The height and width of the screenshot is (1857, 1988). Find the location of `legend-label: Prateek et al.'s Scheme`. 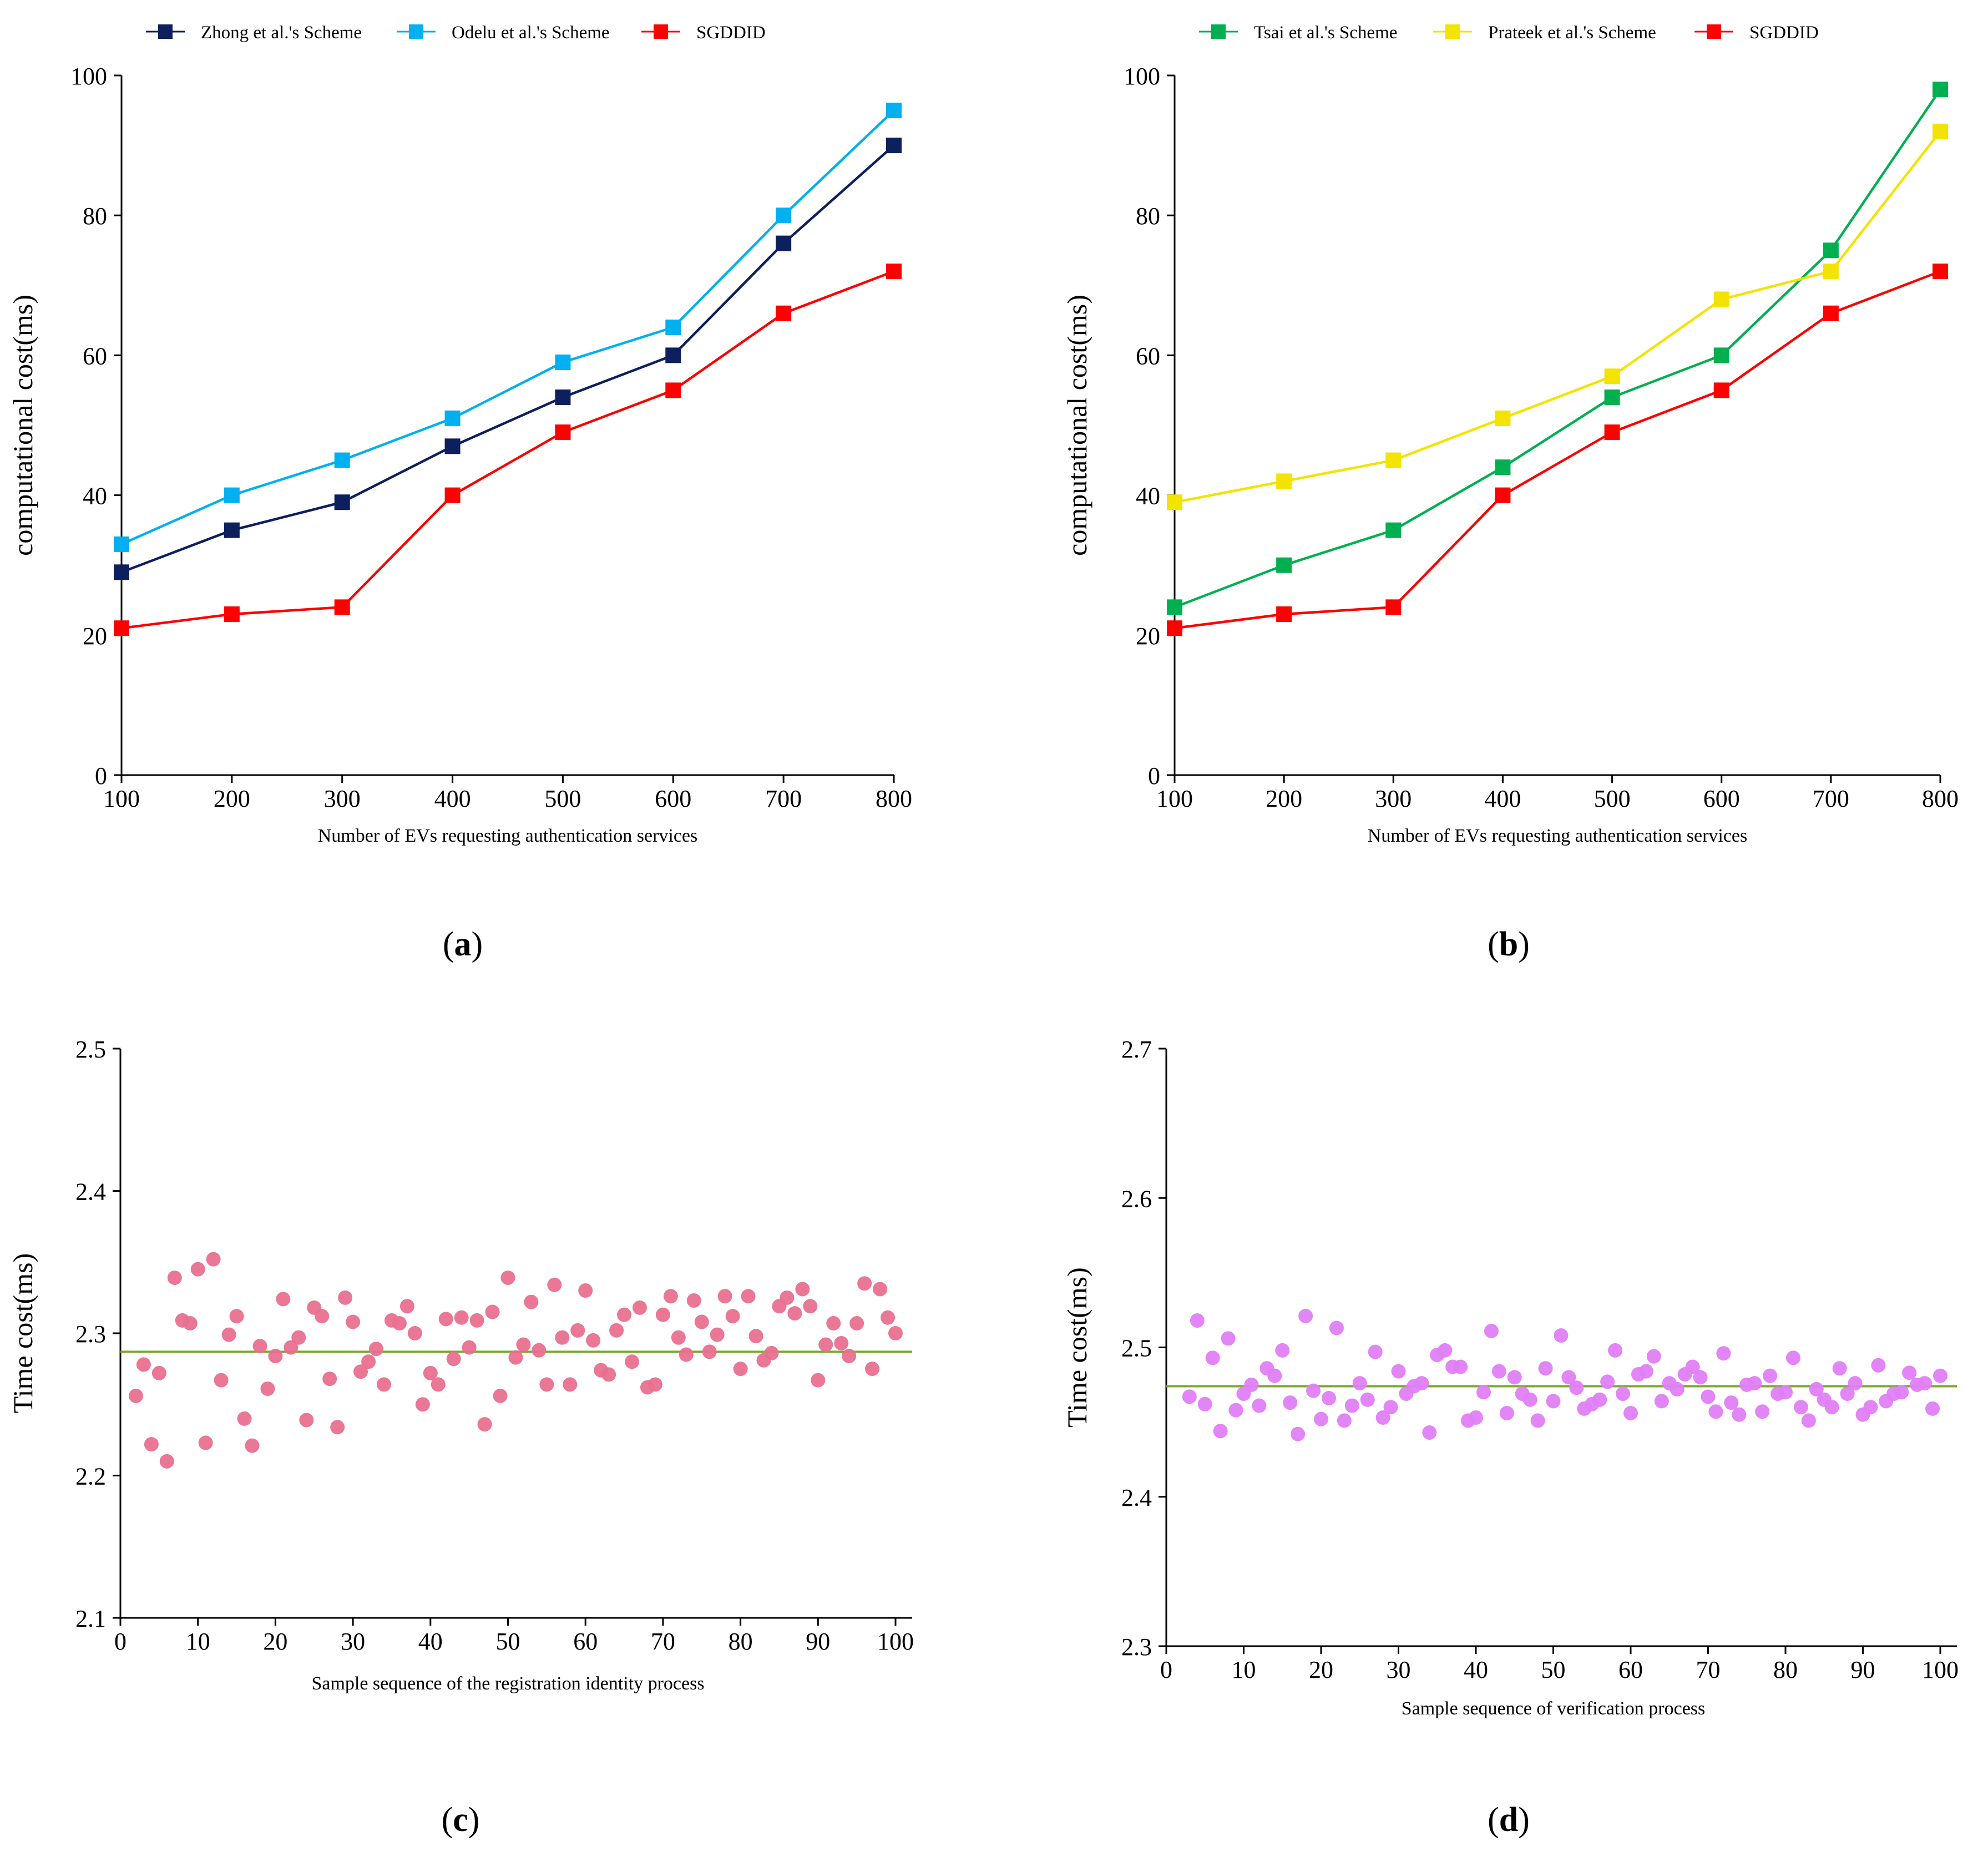

legend-label: Prateek et al.'s Scheme is located at coordinates (1572, 33).